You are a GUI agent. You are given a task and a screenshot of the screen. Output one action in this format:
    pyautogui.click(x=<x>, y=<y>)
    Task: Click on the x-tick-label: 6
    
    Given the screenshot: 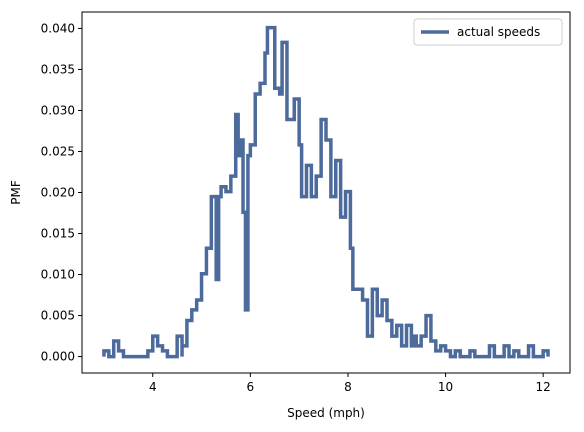 What is the action you would take?
    pyautogui.click(x=251, y=387)
    